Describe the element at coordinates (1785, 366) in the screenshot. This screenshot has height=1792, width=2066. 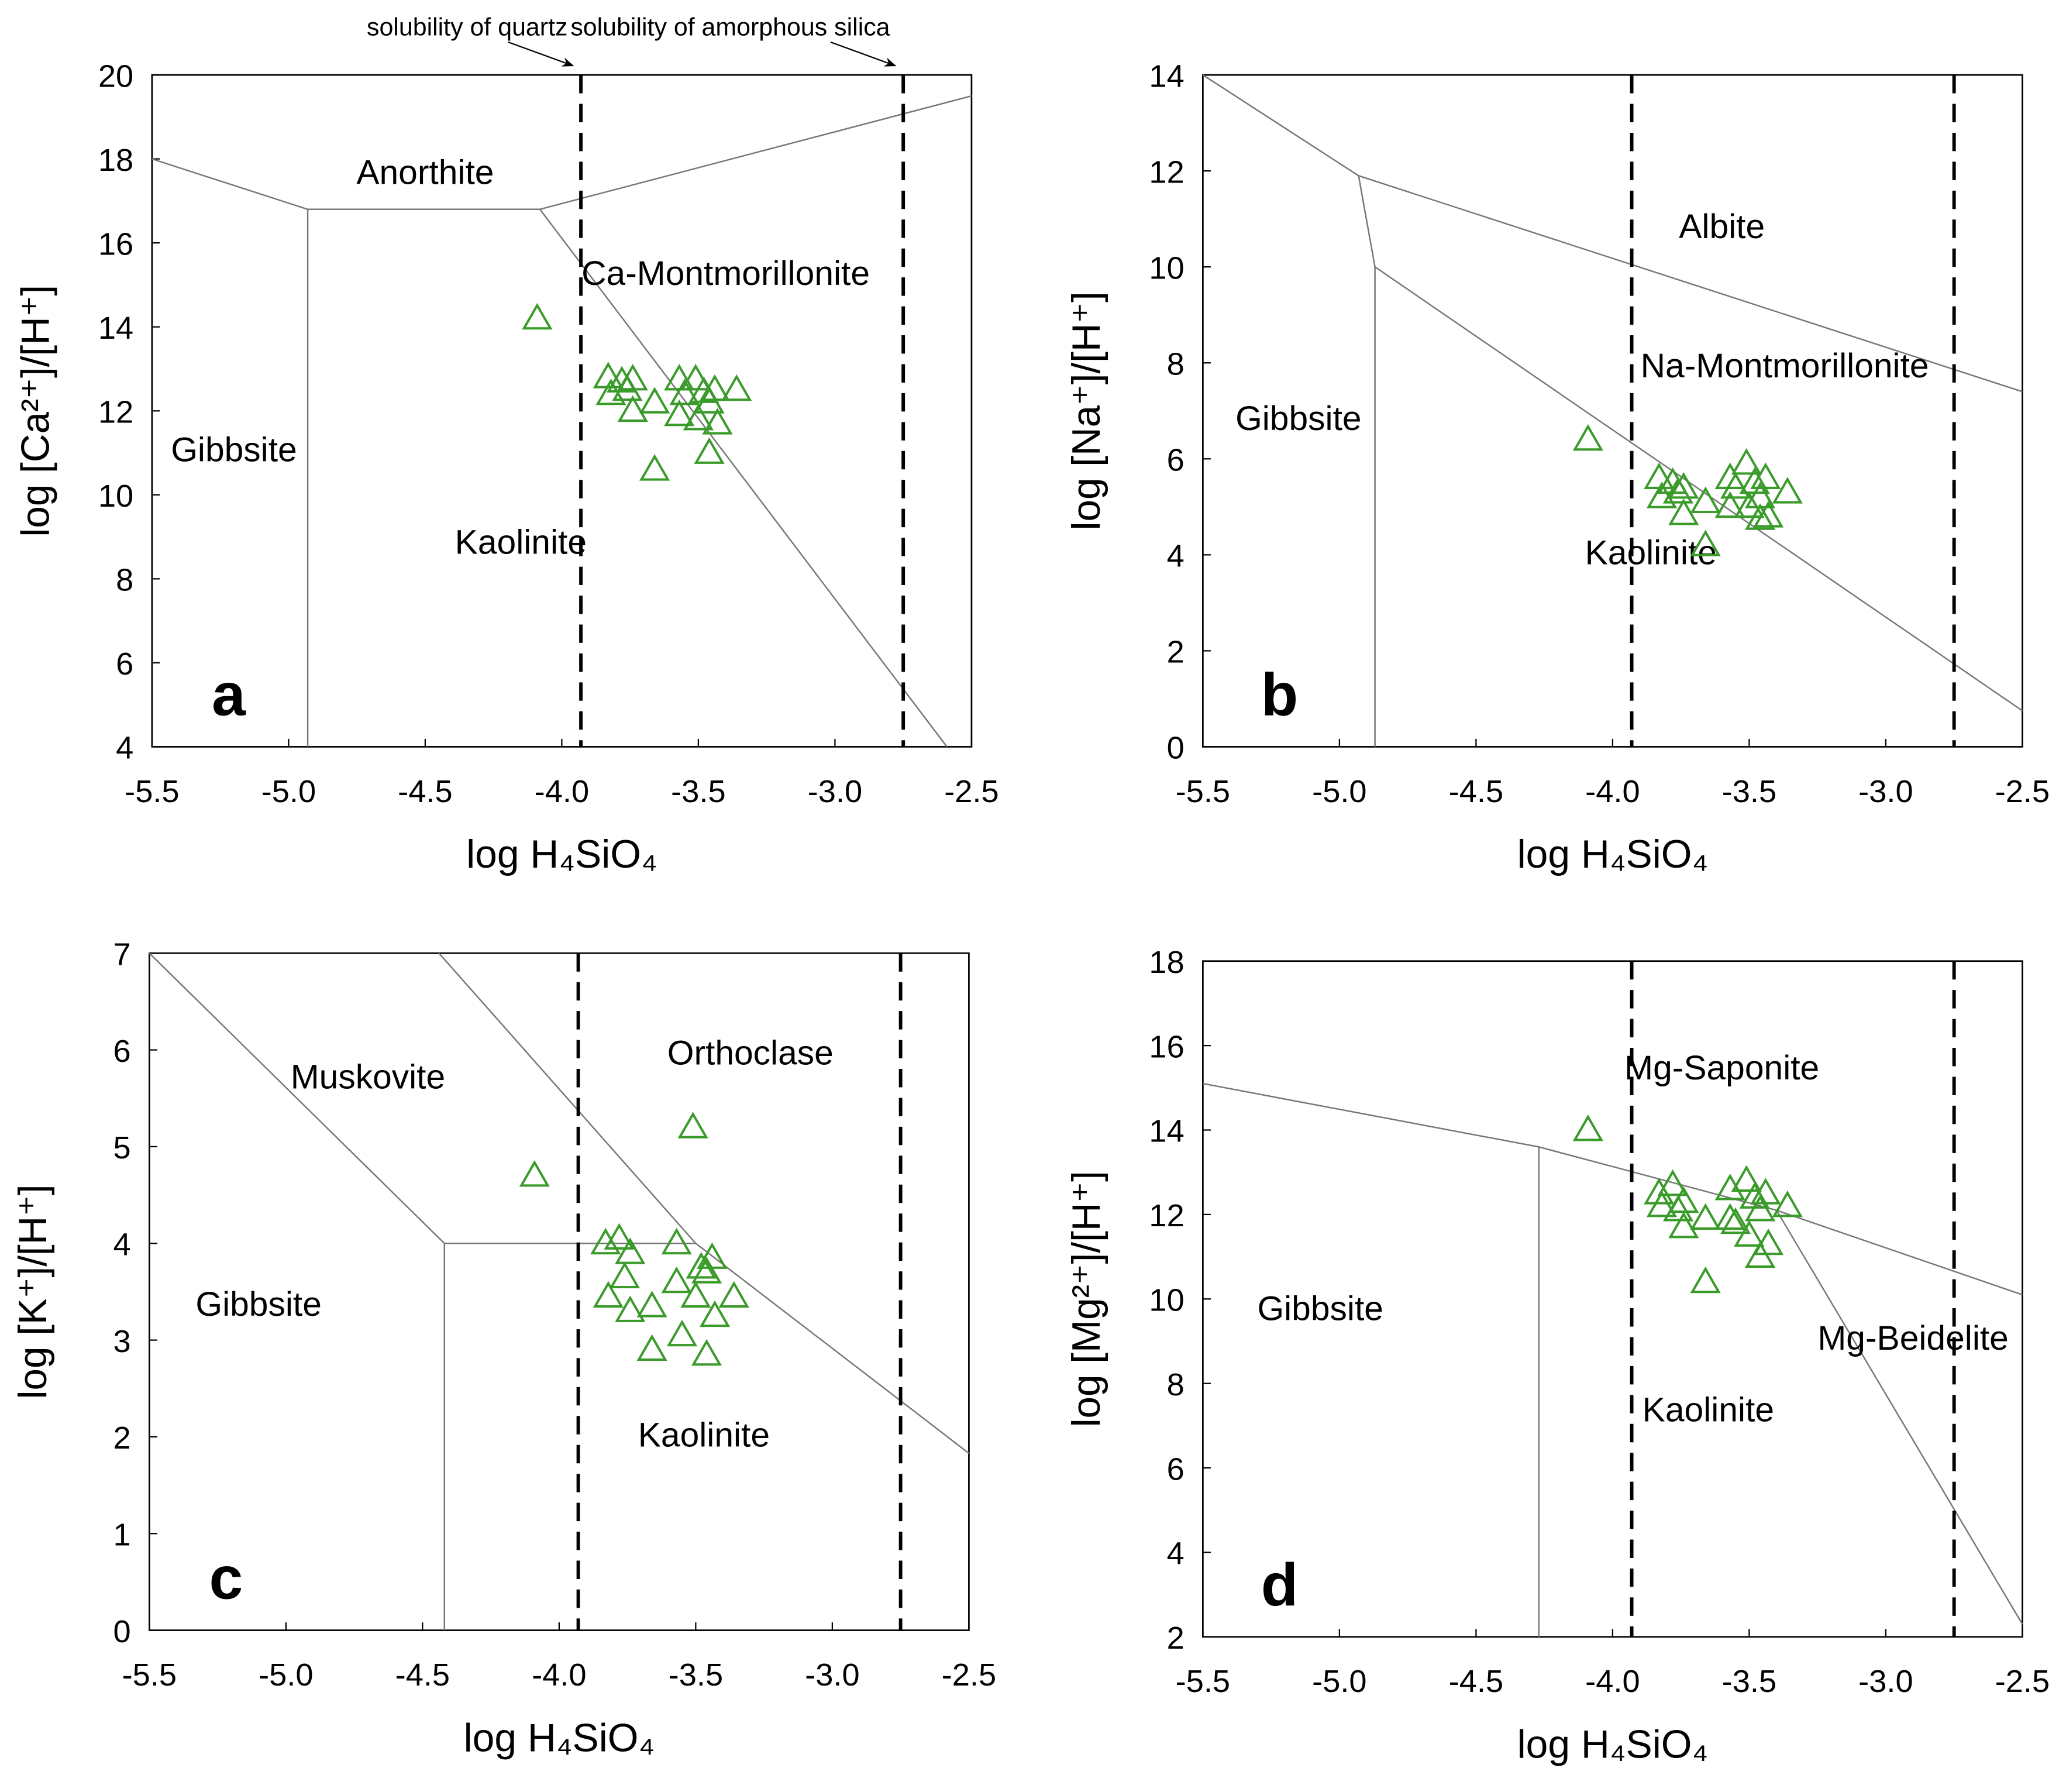
I see `region-label: Na-Montmorillonite` at that location.